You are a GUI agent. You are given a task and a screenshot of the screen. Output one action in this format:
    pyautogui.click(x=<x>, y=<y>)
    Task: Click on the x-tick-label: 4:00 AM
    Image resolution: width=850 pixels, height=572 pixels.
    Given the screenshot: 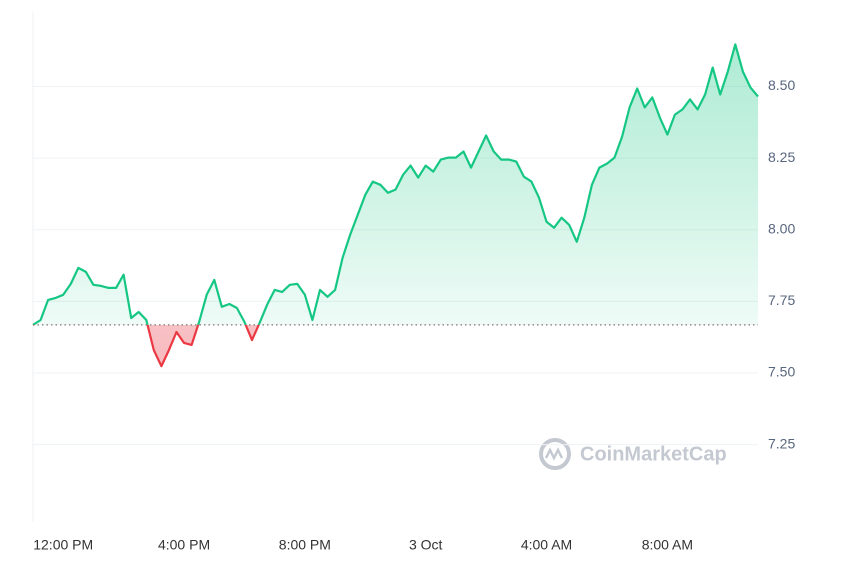 What is the action you would take?
    pyautogui.click(x=546, y=545)
    